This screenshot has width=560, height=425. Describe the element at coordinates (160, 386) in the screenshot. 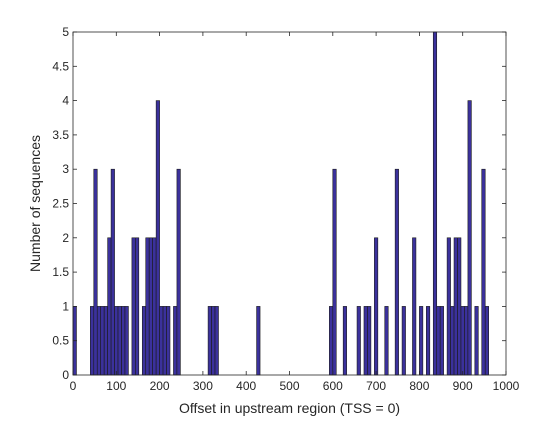

I see `x-tick-label: 200` at that location.